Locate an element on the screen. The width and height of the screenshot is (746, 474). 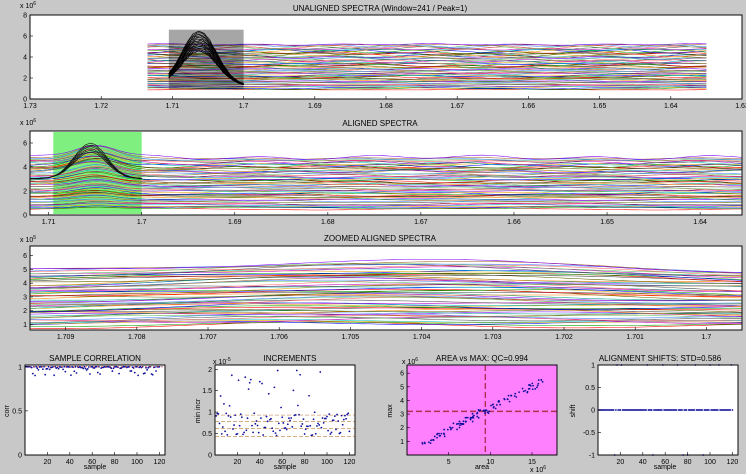
aligned-xtick-label-6: 1.65 is located at coordinates (607, 222).